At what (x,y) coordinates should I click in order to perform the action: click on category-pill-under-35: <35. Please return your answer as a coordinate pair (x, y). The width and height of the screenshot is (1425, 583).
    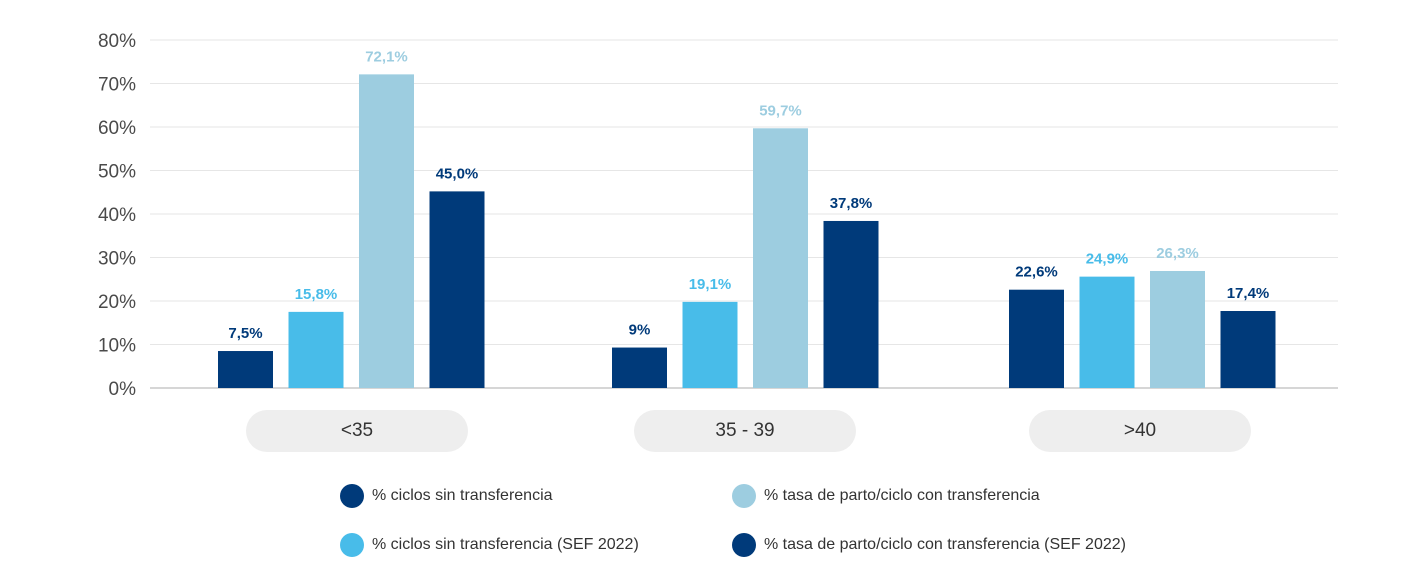
    Looking at the image, I should click on (357, 431).